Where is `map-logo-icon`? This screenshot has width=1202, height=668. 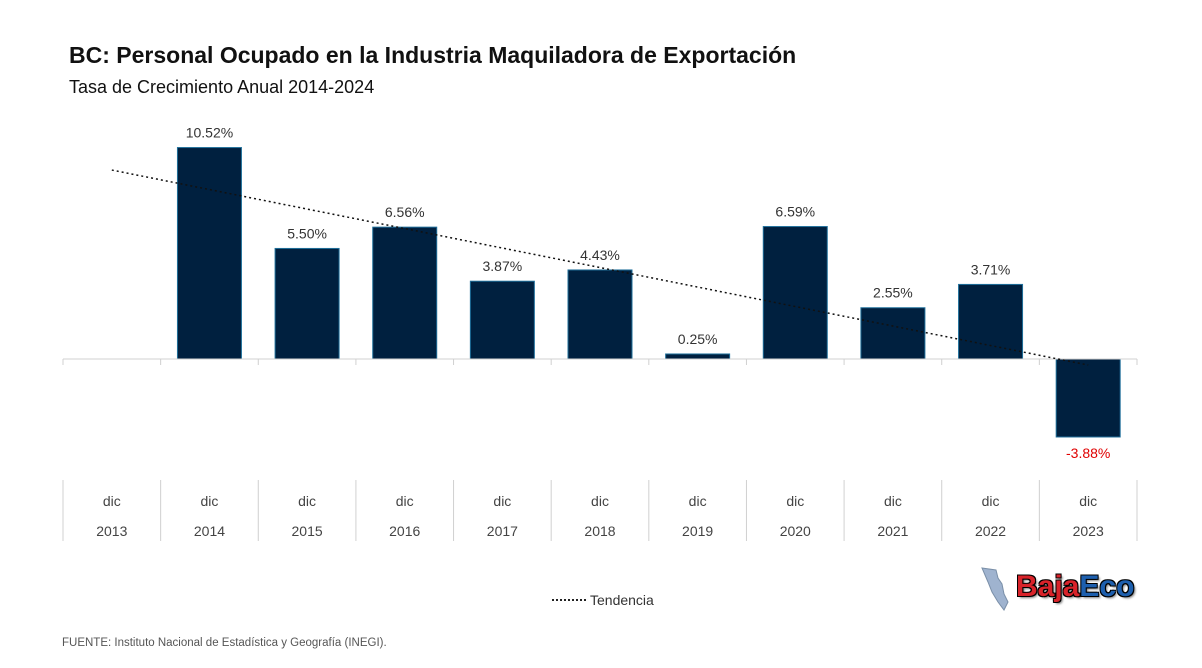
map-logo-icon is located at coordinates (995, 589).